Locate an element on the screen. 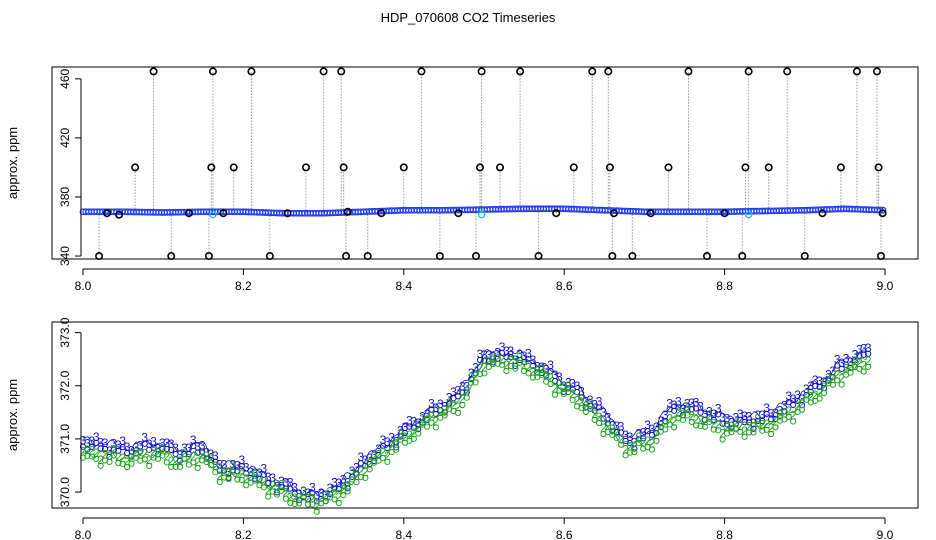  x-tick-label: 8.0 is located at coordinates (83, 286).